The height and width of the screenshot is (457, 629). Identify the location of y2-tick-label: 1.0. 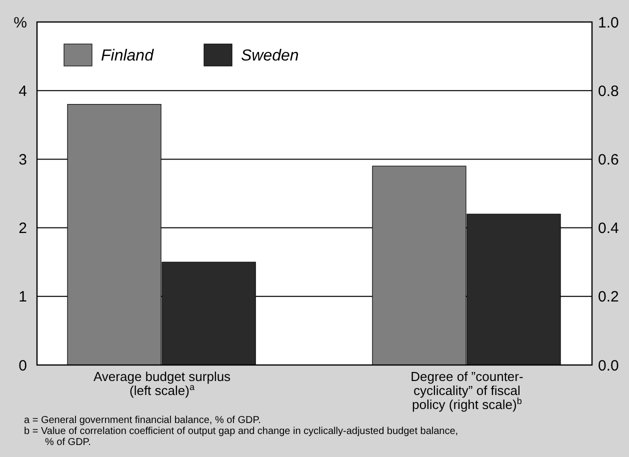
(608, 23).